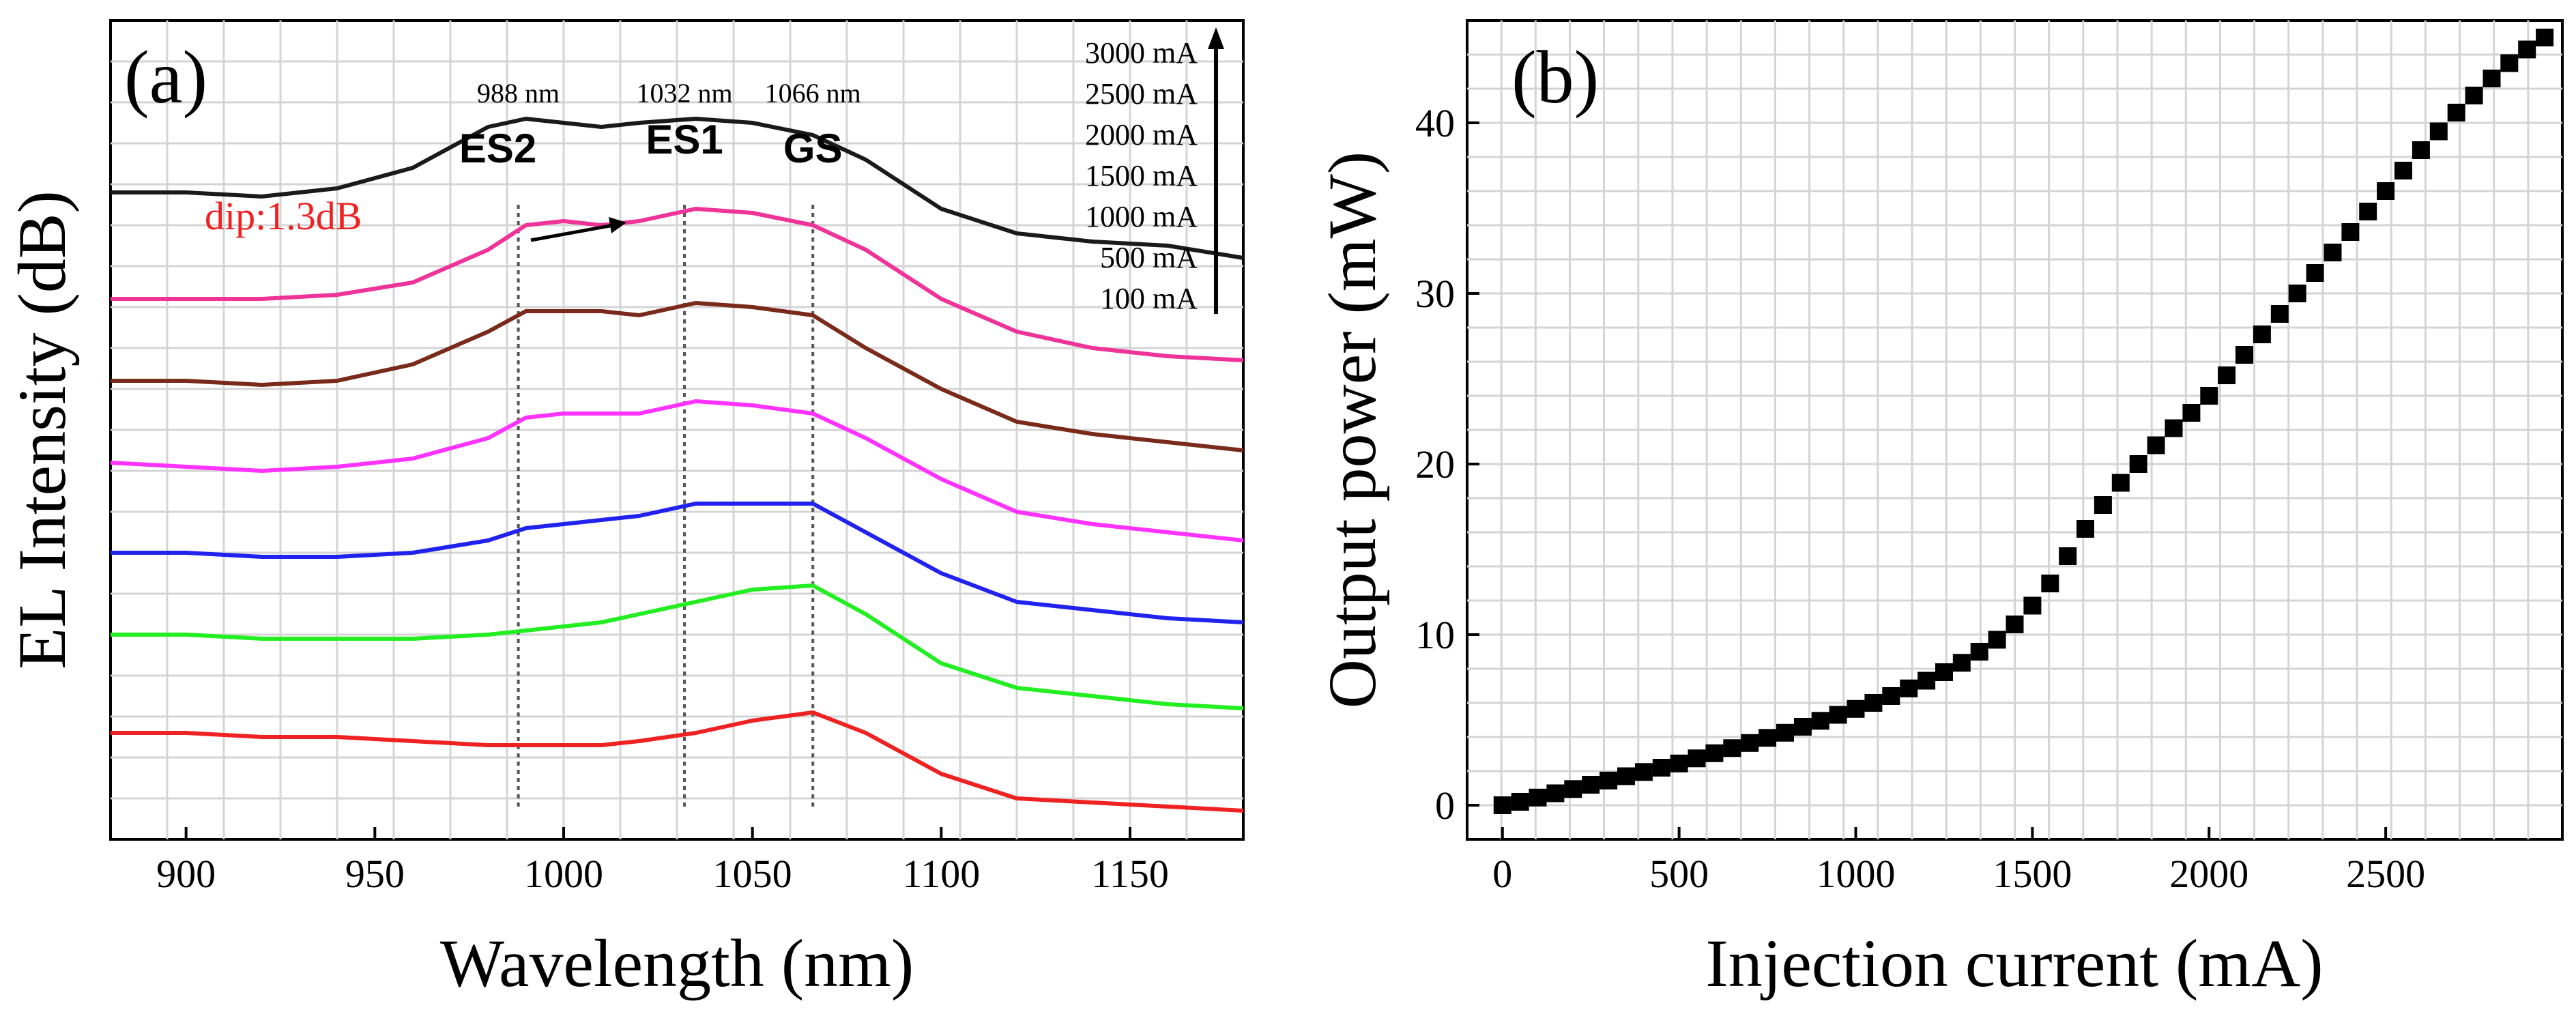 Image resolution: width=2576 pixels, height=1012 pixels. What do you see at coordinates (1435, 635) in the screenshot?
I see `y-tick-label-b: 10` at bounding box center [1435, 635].